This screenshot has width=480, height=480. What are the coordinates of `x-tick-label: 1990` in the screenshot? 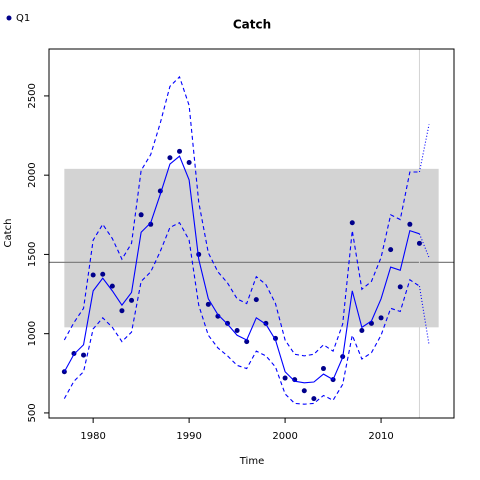 It's located at (188, 436).